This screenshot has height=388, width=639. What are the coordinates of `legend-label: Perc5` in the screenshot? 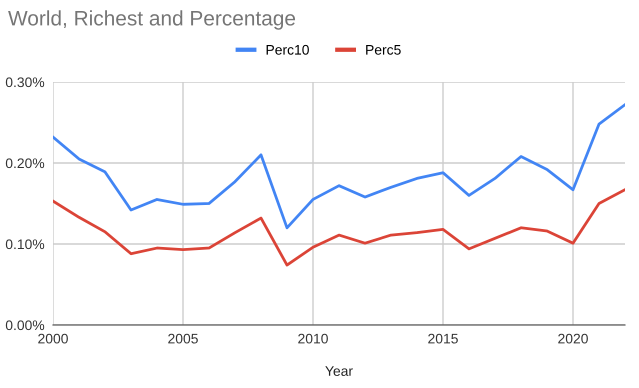 It's located at (383, 50).